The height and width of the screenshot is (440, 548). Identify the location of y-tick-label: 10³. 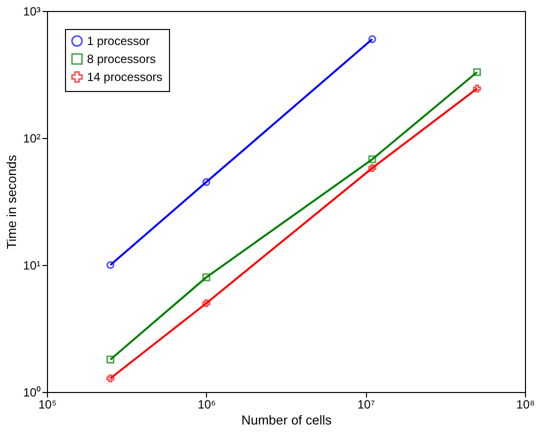
(32, 11).